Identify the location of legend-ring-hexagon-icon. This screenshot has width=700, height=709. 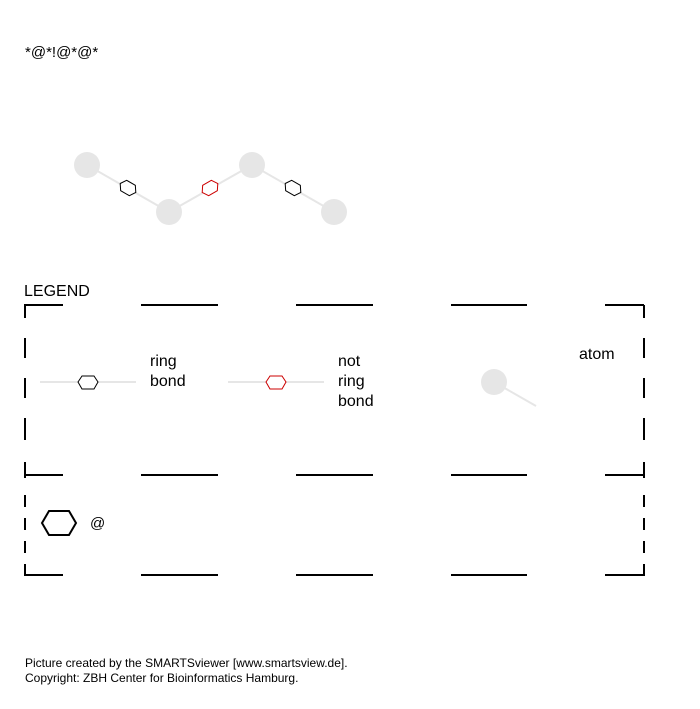
(59, 523).